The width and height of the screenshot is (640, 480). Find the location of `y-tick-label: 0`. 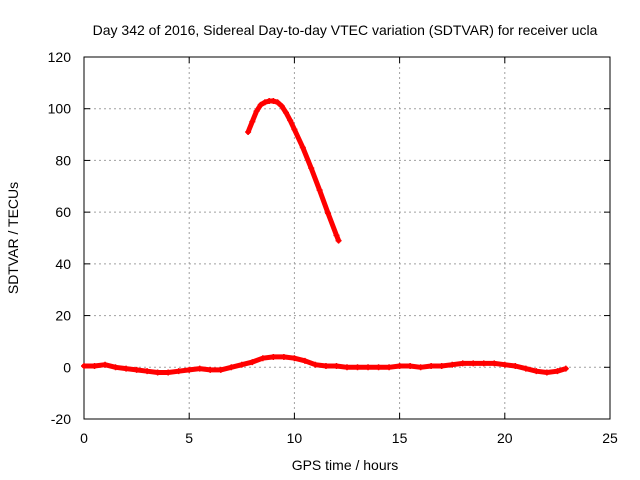

y-tick-label: 0 is located at coordinates (67, 367).